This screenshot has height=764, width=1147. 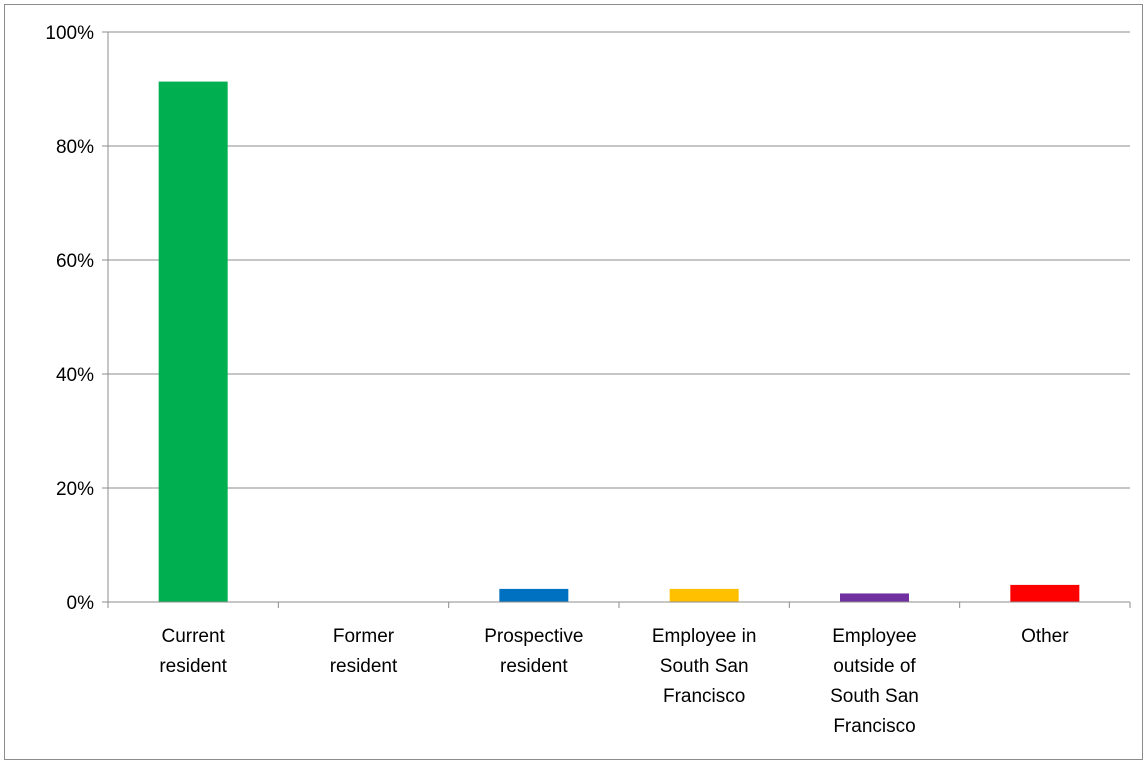 I want to click on x-category-label: Other, so click(x=1045, y=636).